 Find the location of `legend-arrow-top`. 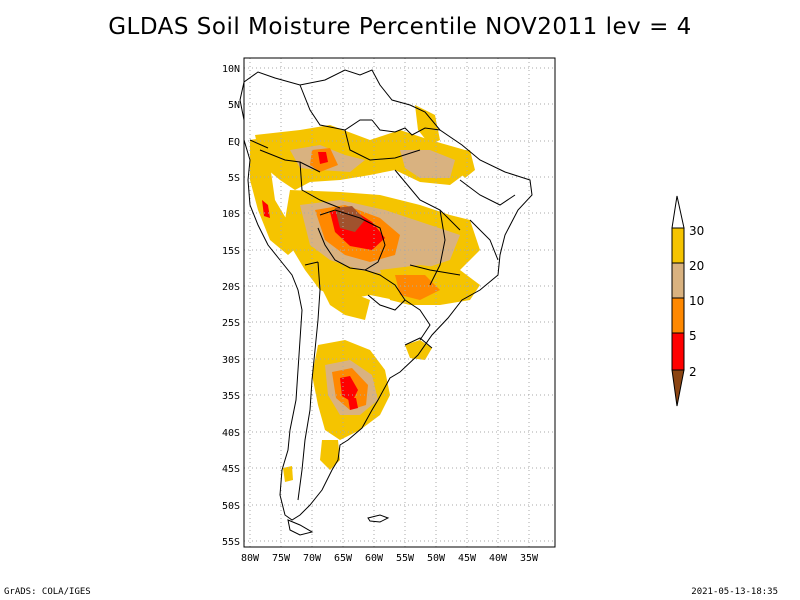

legend-arrow-top is located at coordinates (678, 212).